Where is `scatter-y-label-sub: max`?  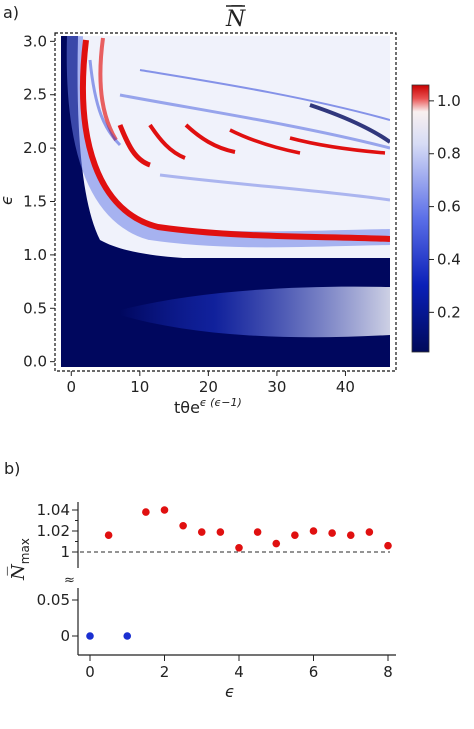
scatter-y-label-sub: max is located at coordinates (25, 551).